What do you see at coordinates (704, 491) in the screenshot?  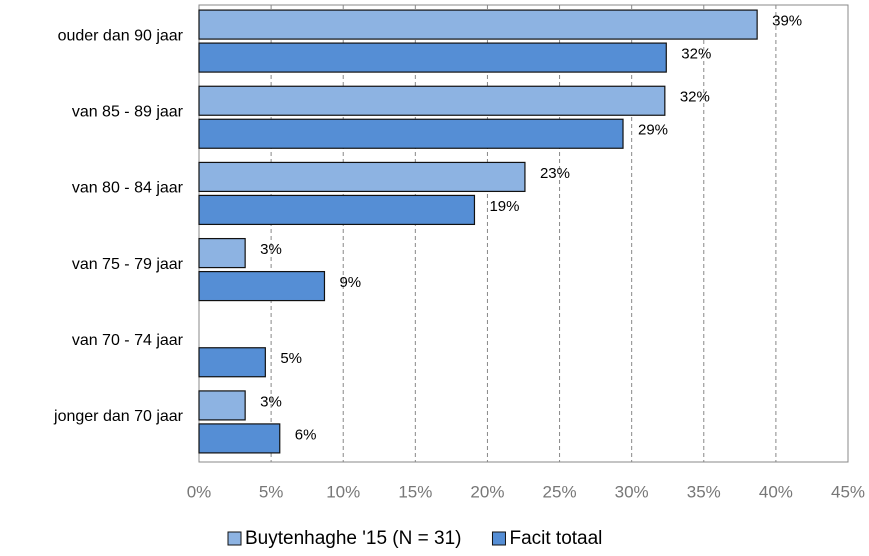 I see `x-tick-label: 35%` at bounding box center [704, 491].